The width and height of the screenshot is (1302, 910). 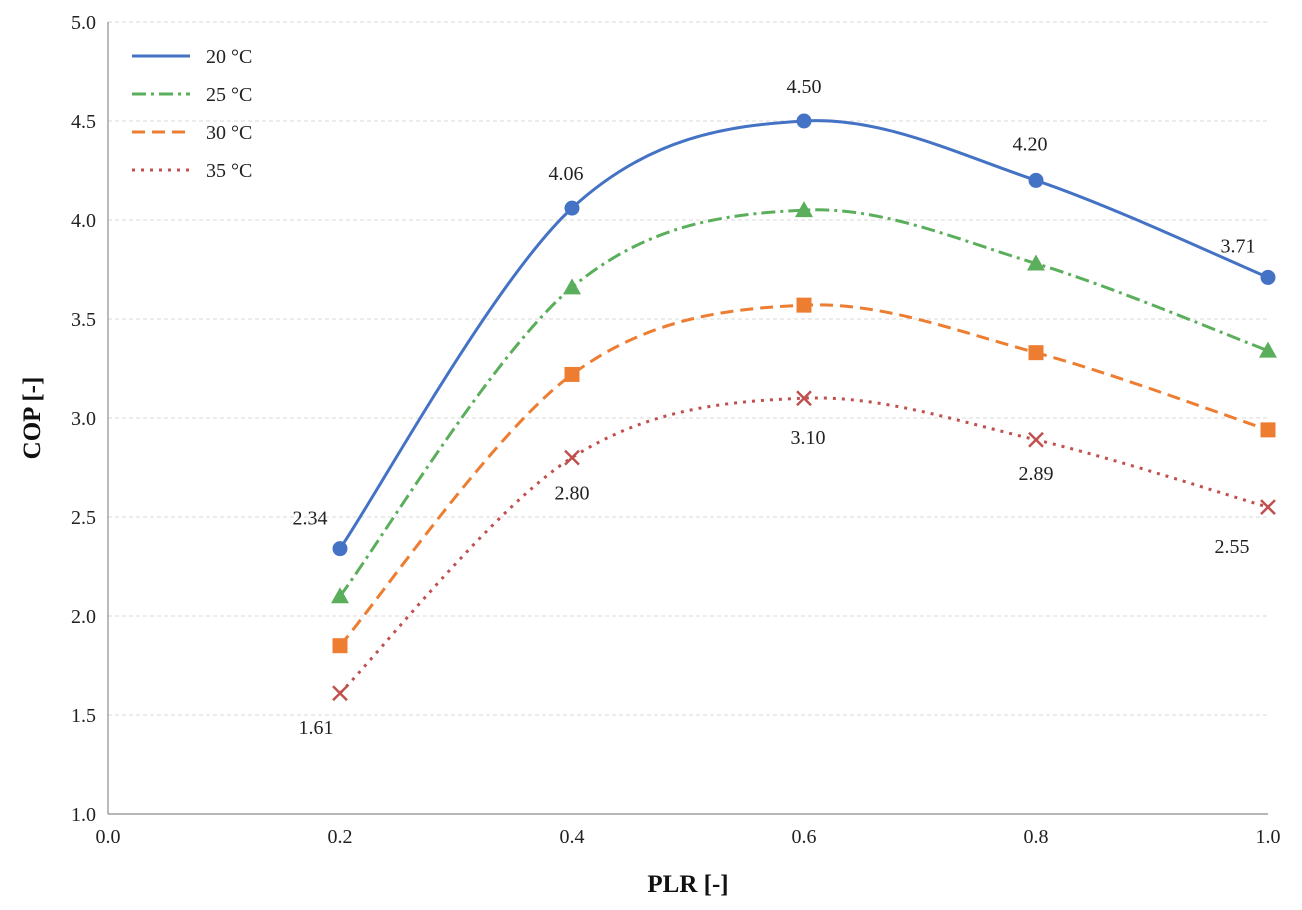 I want to click on data-label: 3.10, so click(x=808, y=438).